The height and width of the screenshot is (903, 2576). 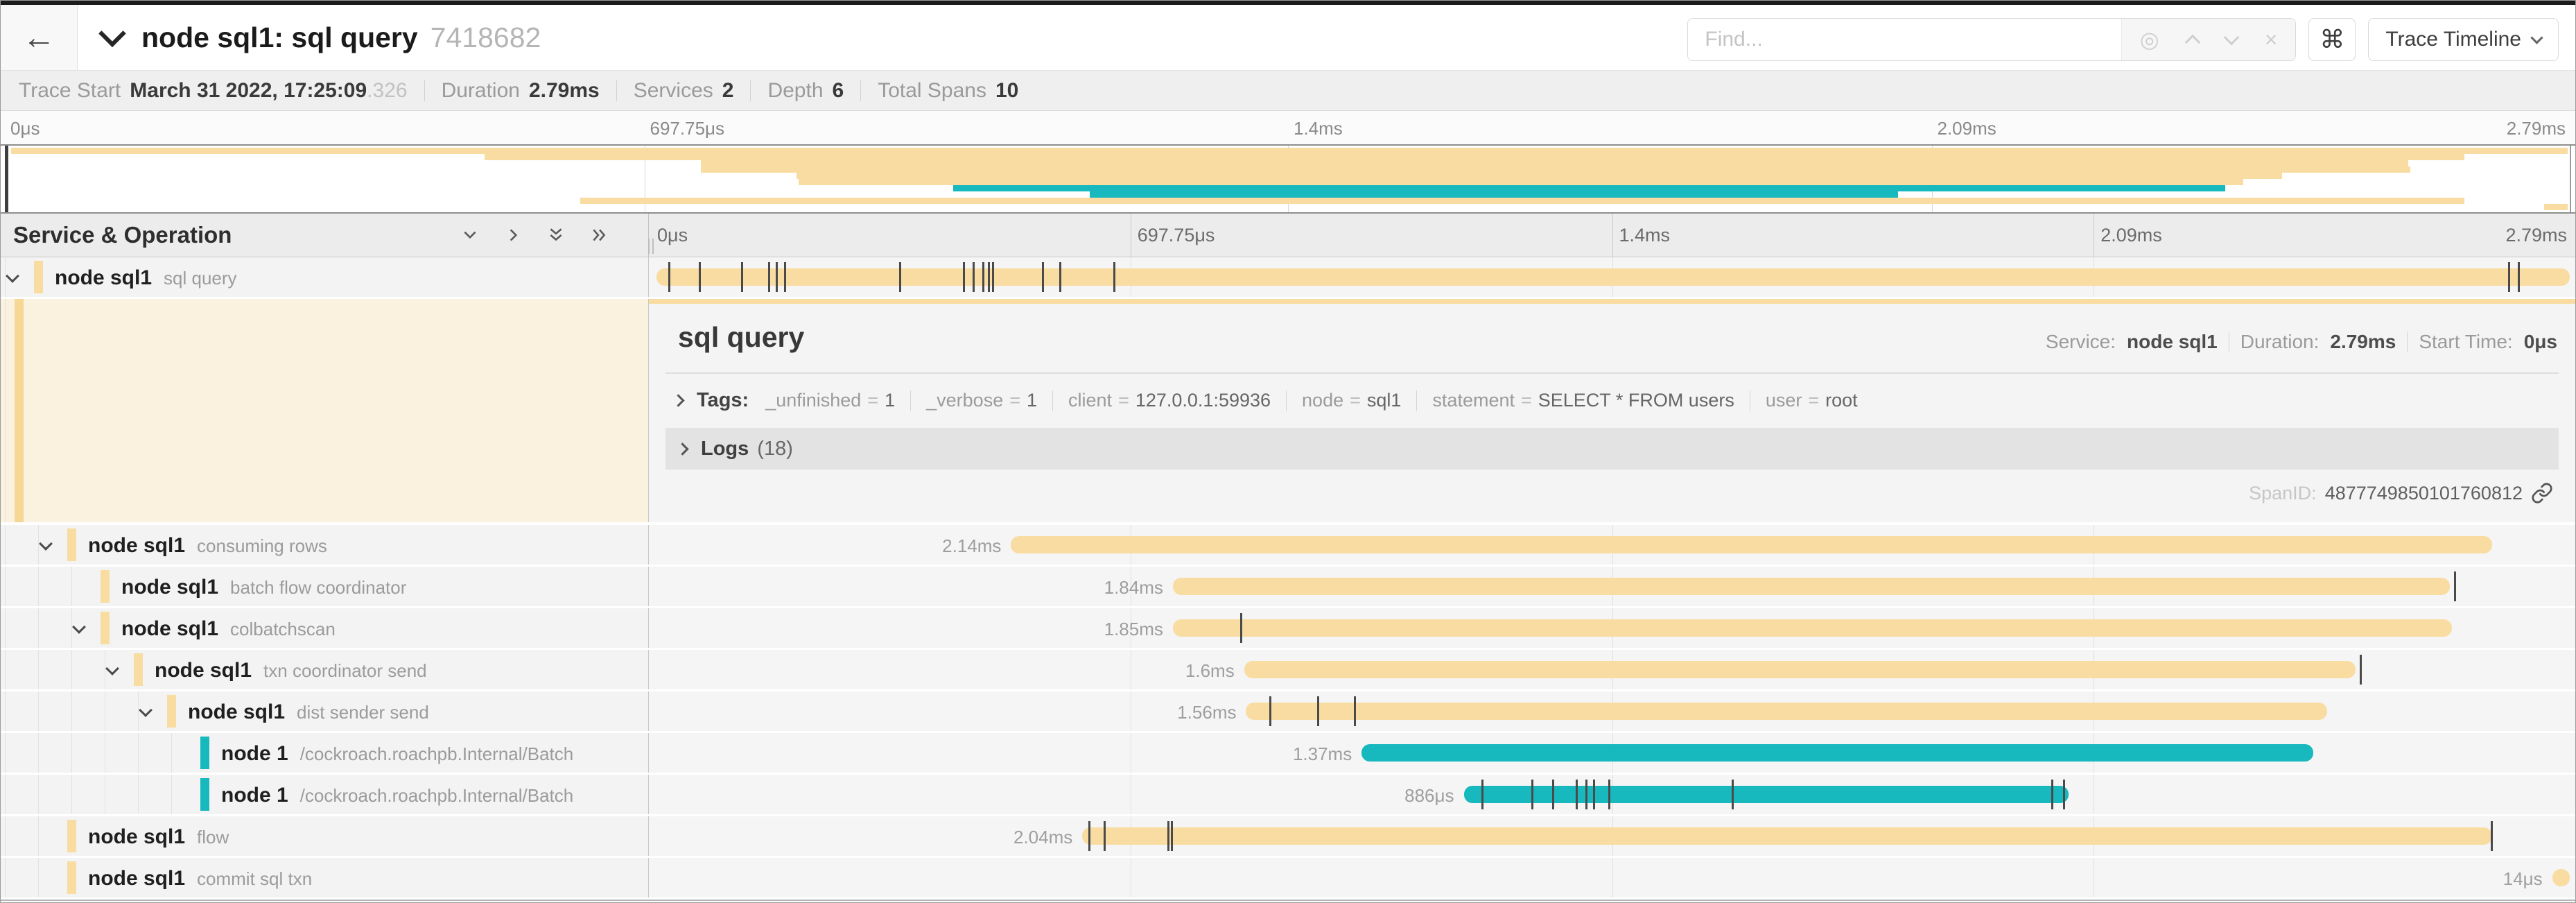 I want to click on page-title: node sql1: sql query, so click(x=279, y=37).